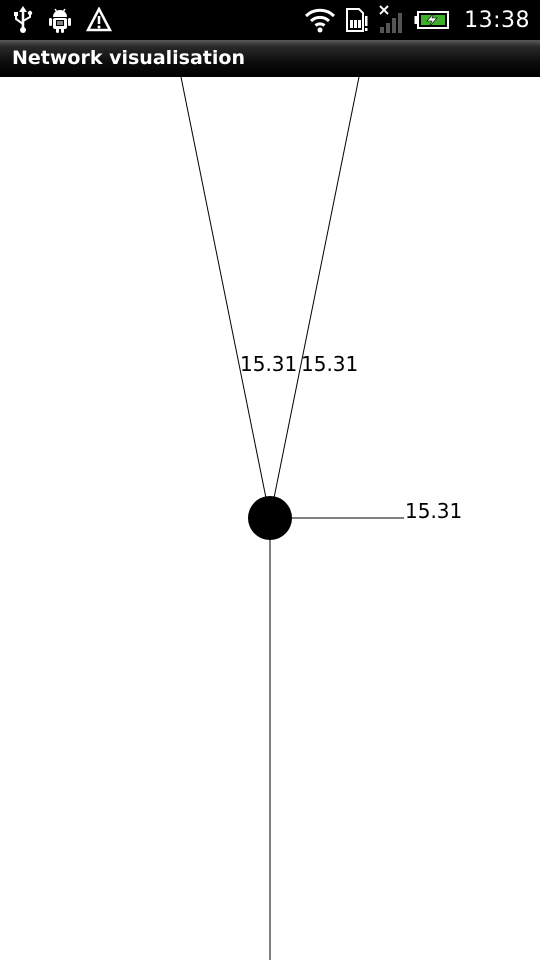 Image resolution: width=540 pixels, height=964 pixels. What do you see at coordinates (497, 20) in the screenshot?
I see `status-clock: 13:38` at bounding box center [497, 20].